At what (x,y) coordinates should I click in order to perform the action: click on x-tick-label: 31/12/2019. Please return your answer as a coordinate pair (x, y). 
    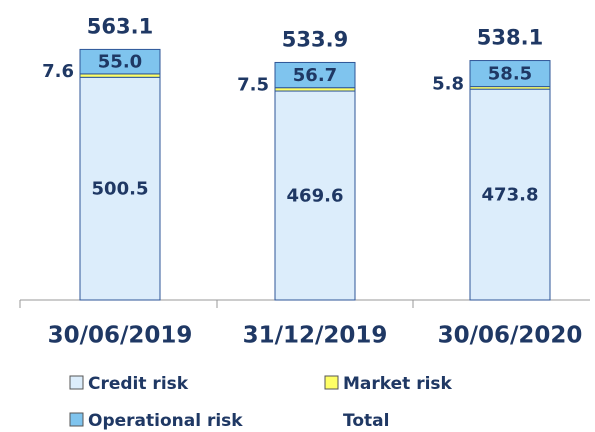
    Looking at the image, I should click on (315, 336).